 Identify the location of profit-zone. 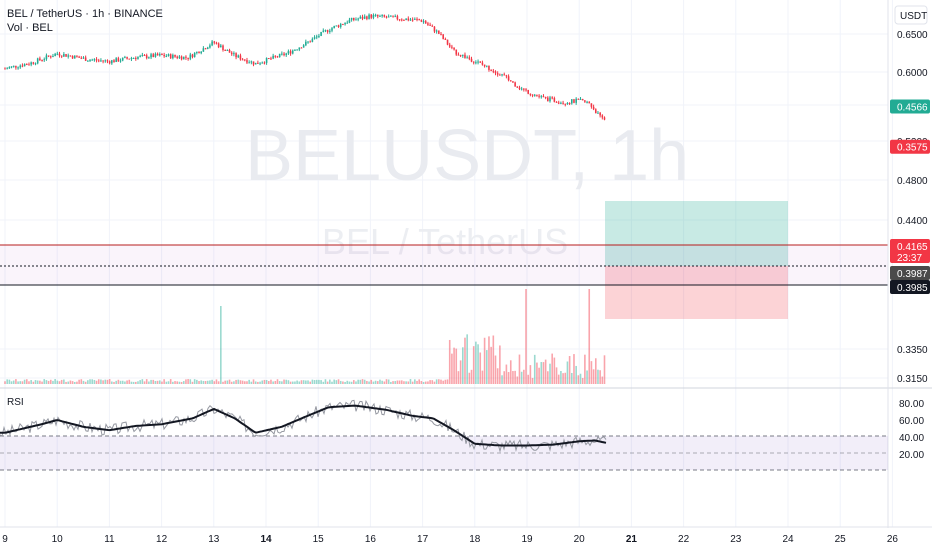
(696, 233).